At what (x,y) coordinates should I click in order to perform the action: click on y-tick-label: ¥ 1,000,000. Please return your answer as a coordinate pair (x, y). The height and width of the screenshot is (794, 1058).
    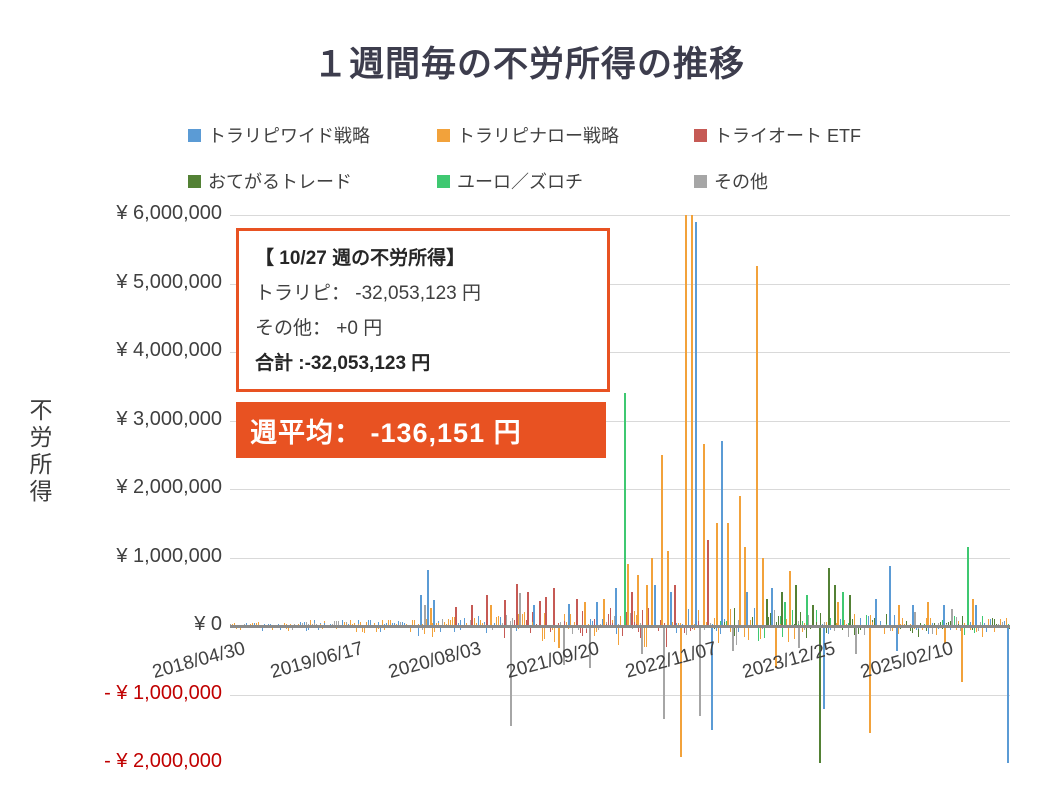
    Looking at the image, I should click on (169, 555).